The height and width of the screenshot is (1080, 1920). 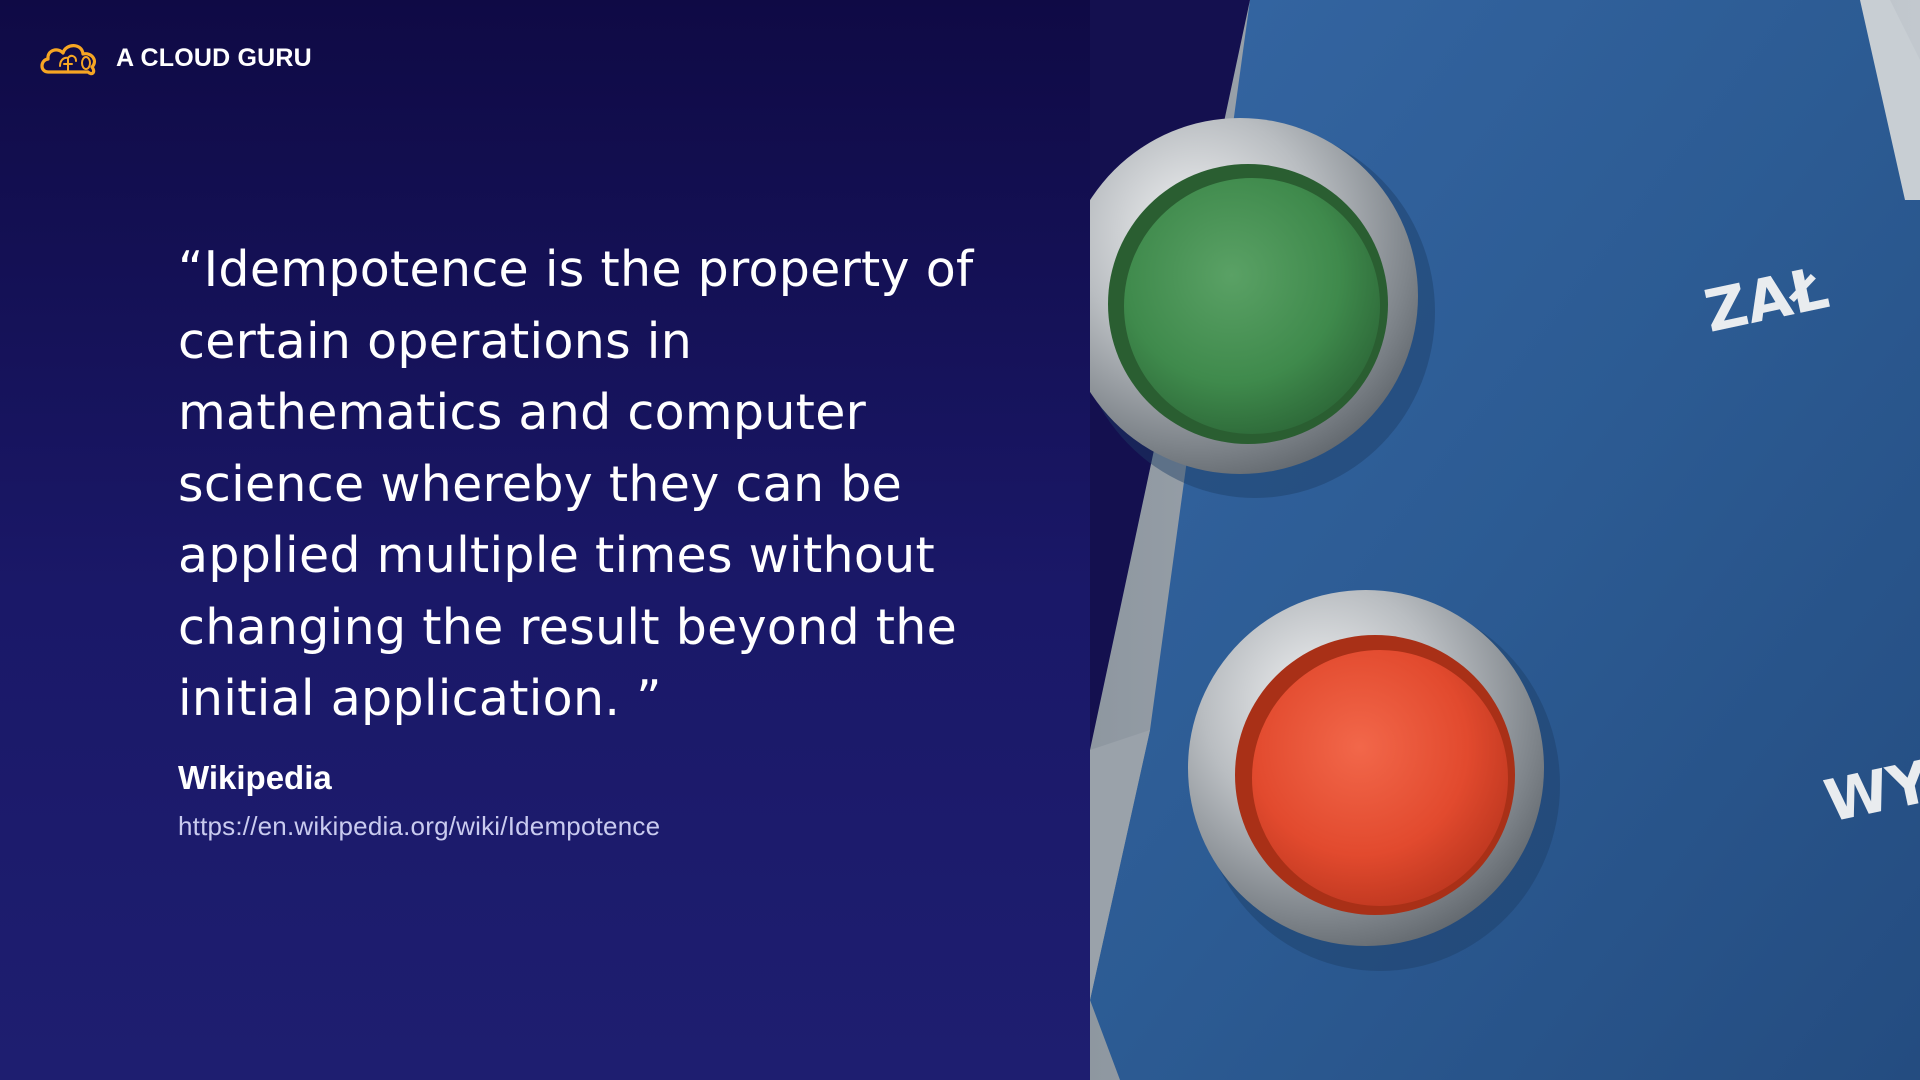 I want to click on quote-line: certain operations in, so click(x=435, y=341).